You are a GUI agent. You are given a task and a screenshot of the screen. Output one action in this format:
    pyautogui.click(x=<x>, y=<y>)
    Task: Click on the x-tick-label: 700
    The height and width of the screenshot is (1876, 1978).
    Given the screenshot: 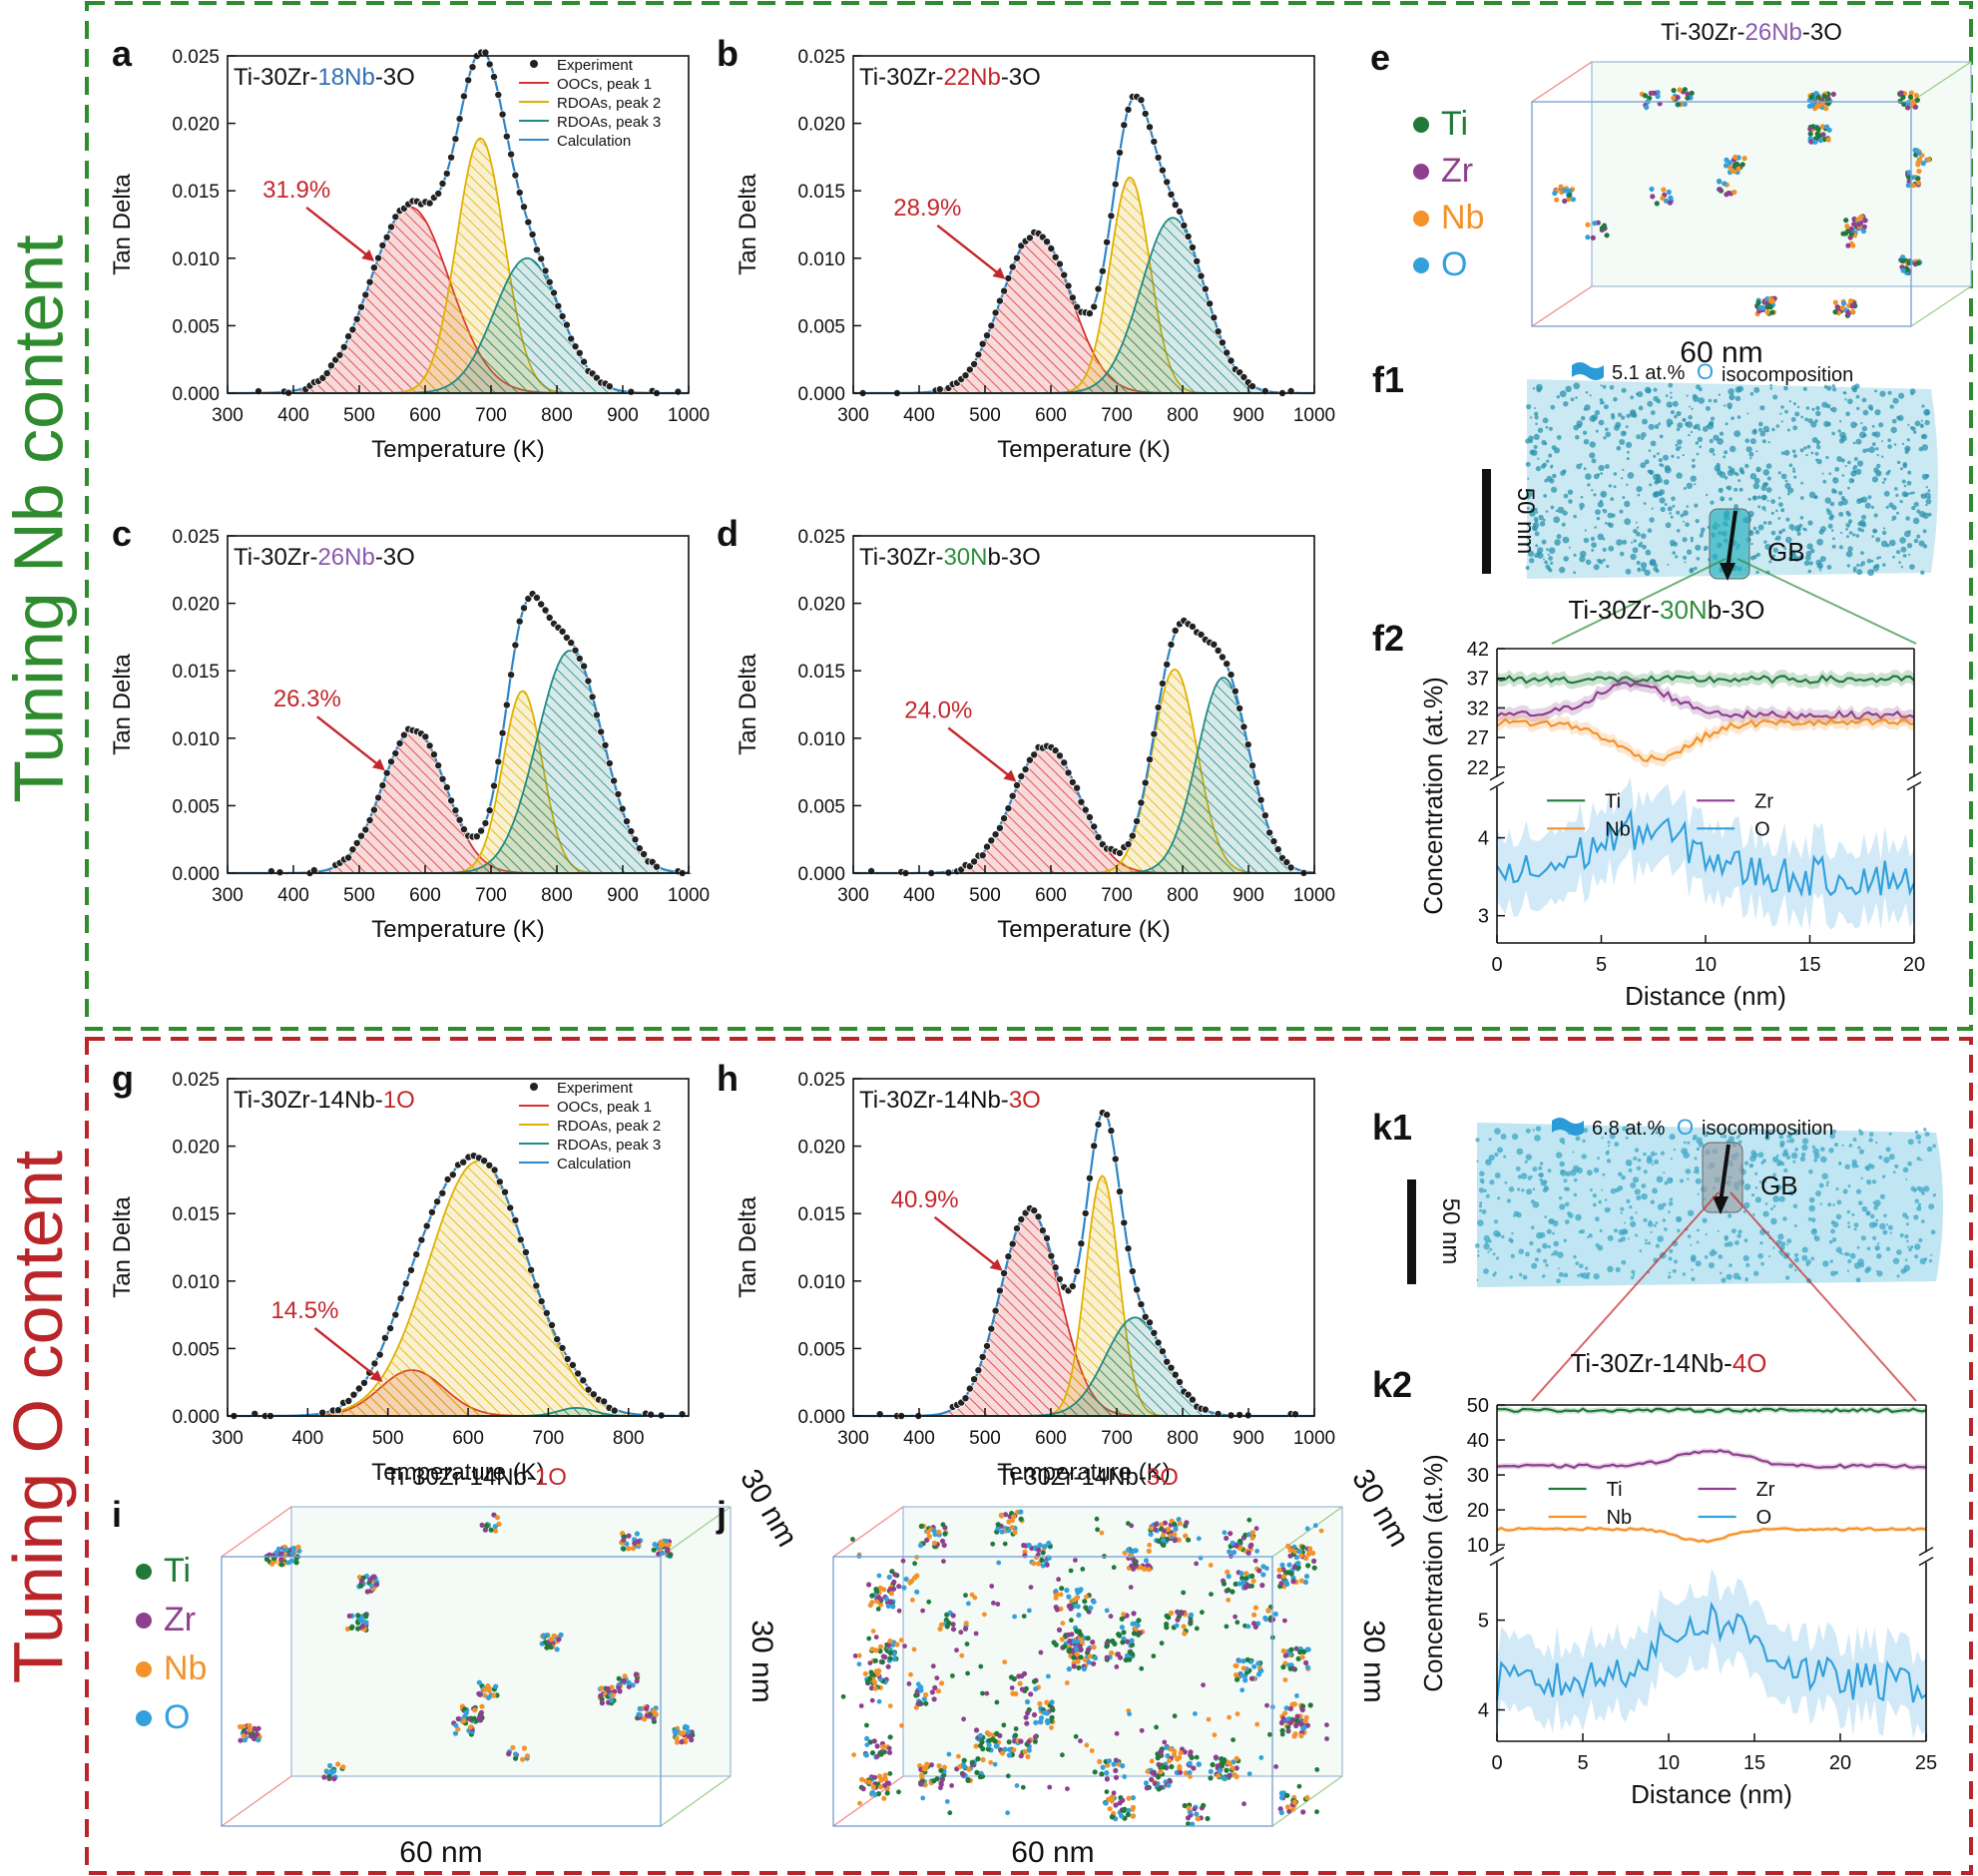 What is the action you would take?
    pyautogui.click(x=491, y=895)
    